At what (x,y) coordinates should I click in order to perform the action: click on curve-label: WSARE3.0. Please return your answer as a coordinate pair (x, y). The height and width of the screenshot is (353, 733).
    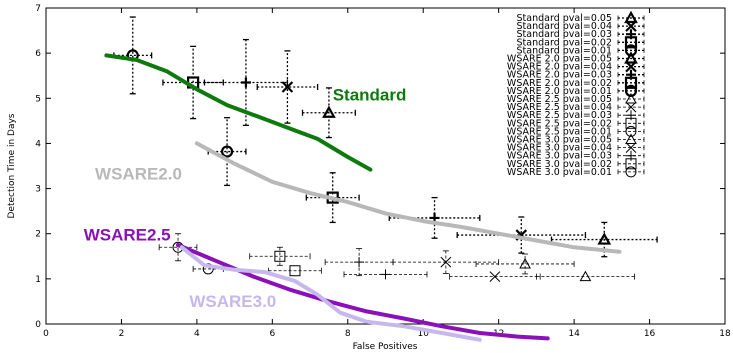
    Looking at the image, I should click on (232, 301).